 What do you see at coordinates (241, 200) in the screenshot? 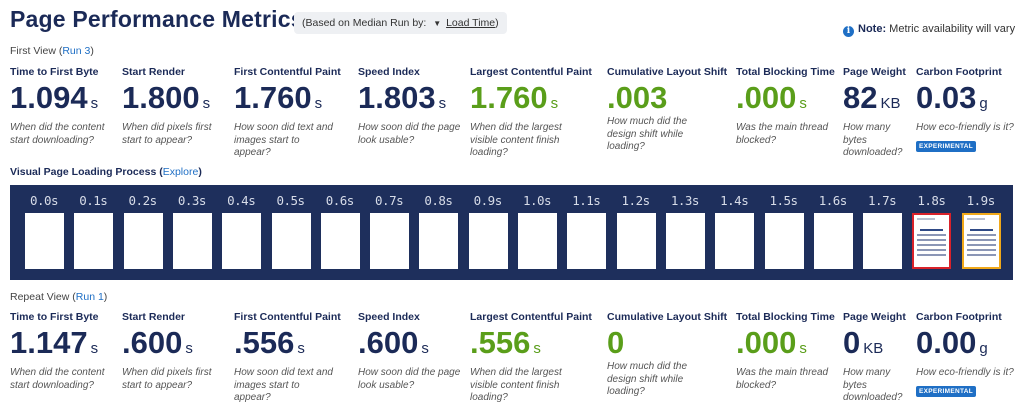
I see `frame-time: 0.4s` at bounding box center [241, 200].